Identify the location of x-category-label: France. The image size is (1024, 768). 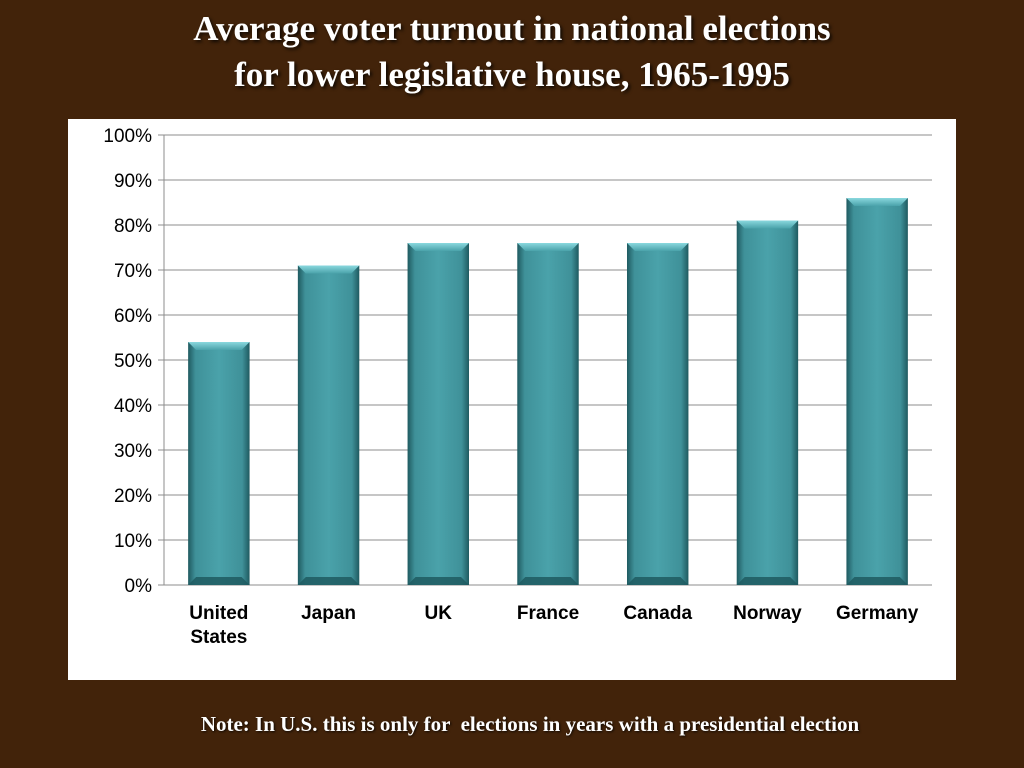
(548, 613).